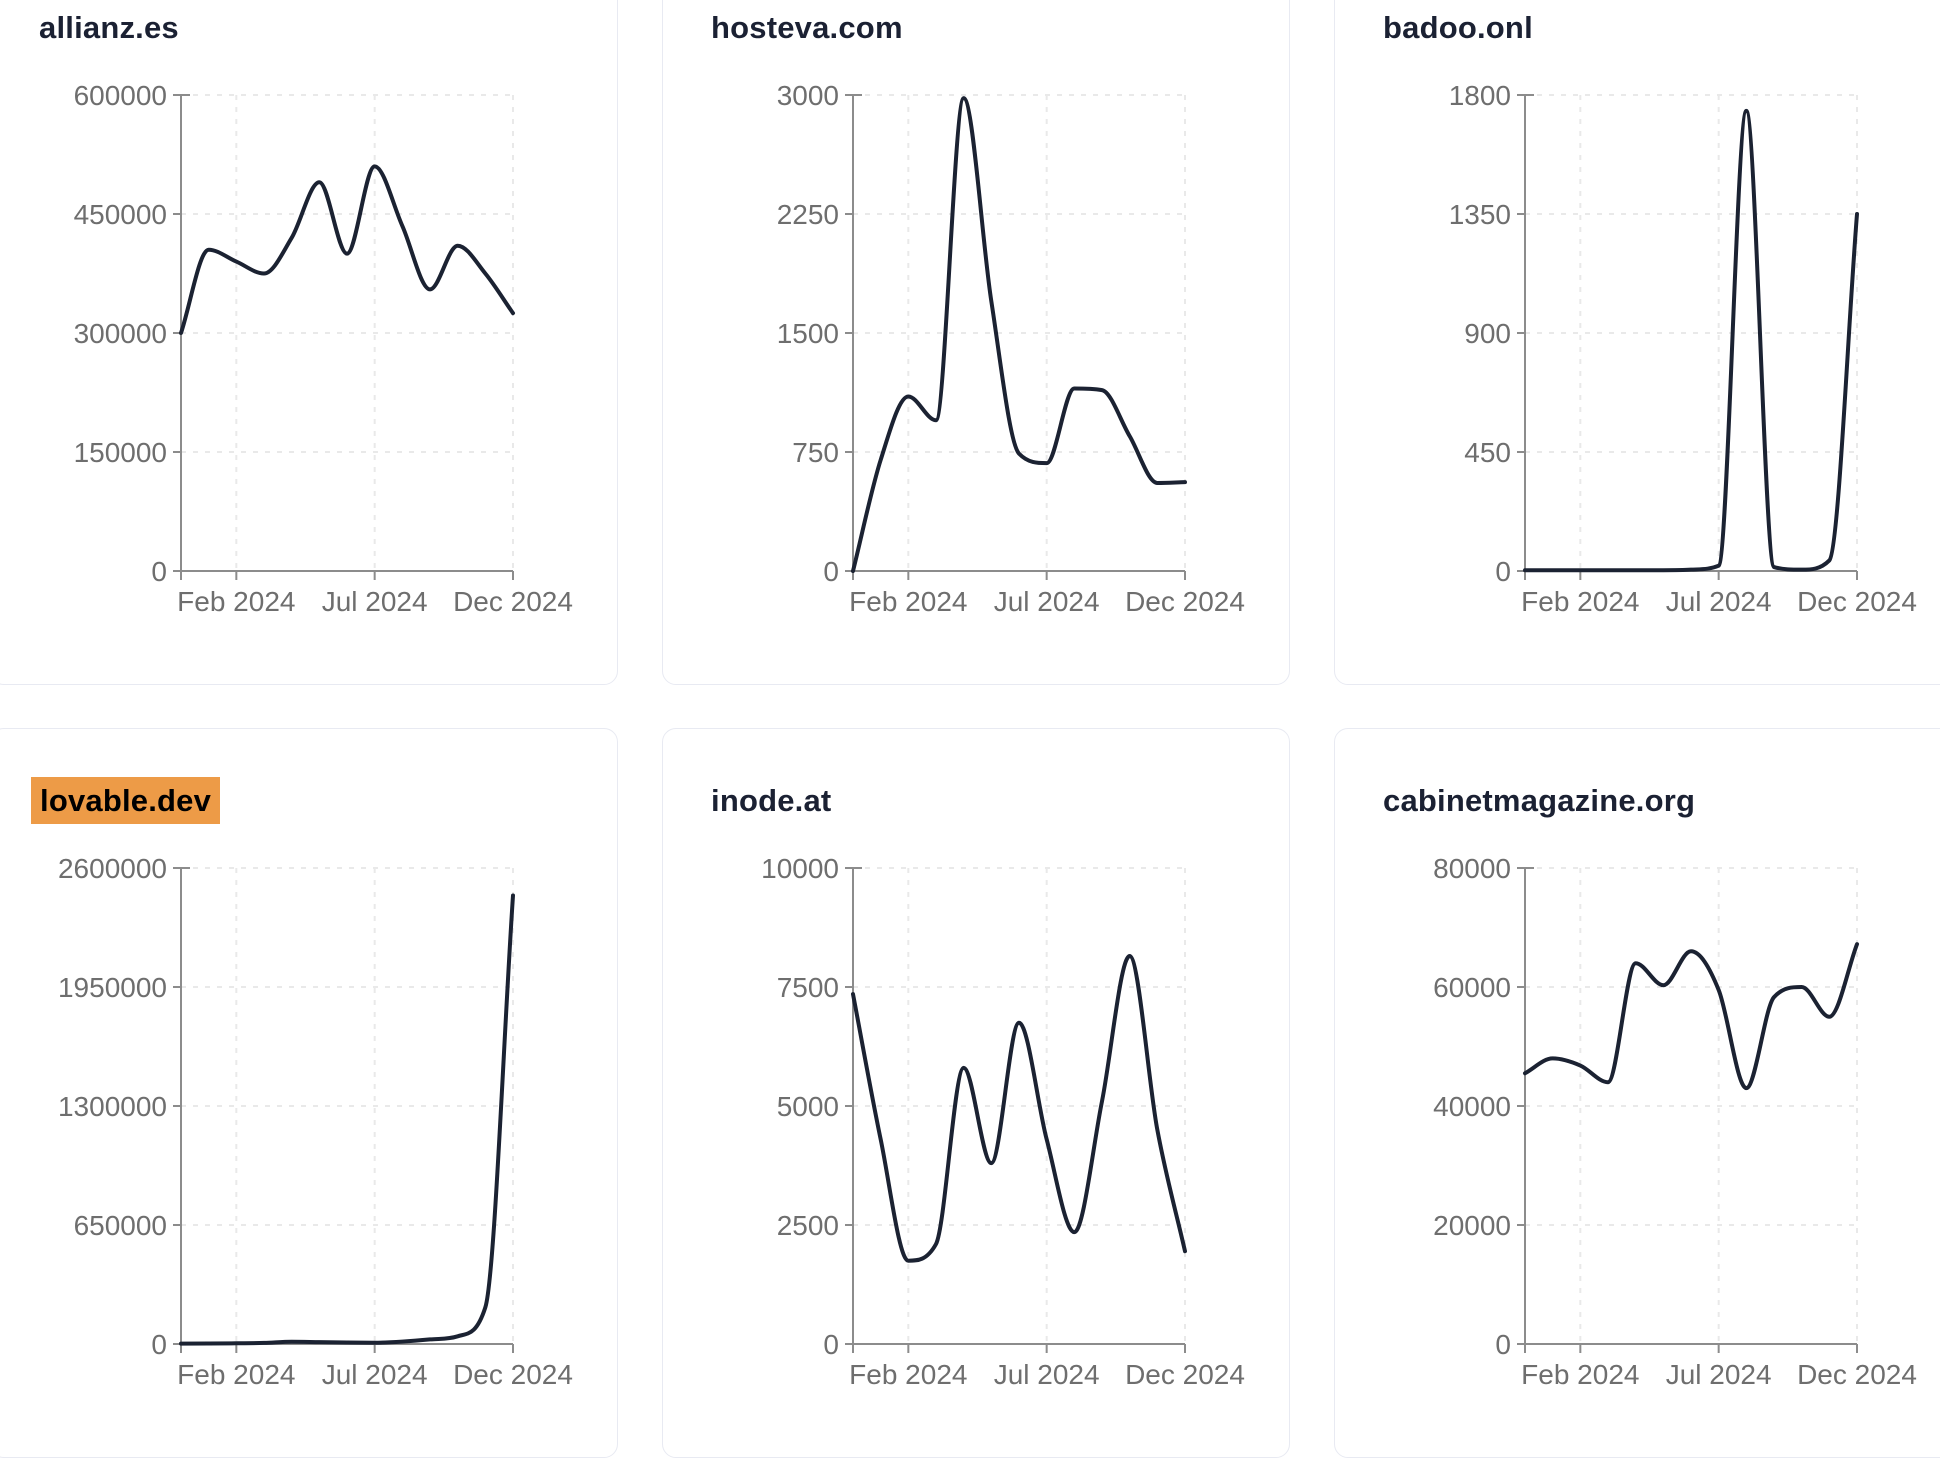  What do you see at coordinates (807, 27) in the screenshot?
I see `chart-title: hosteva.com` at bounding box center [807, 27].